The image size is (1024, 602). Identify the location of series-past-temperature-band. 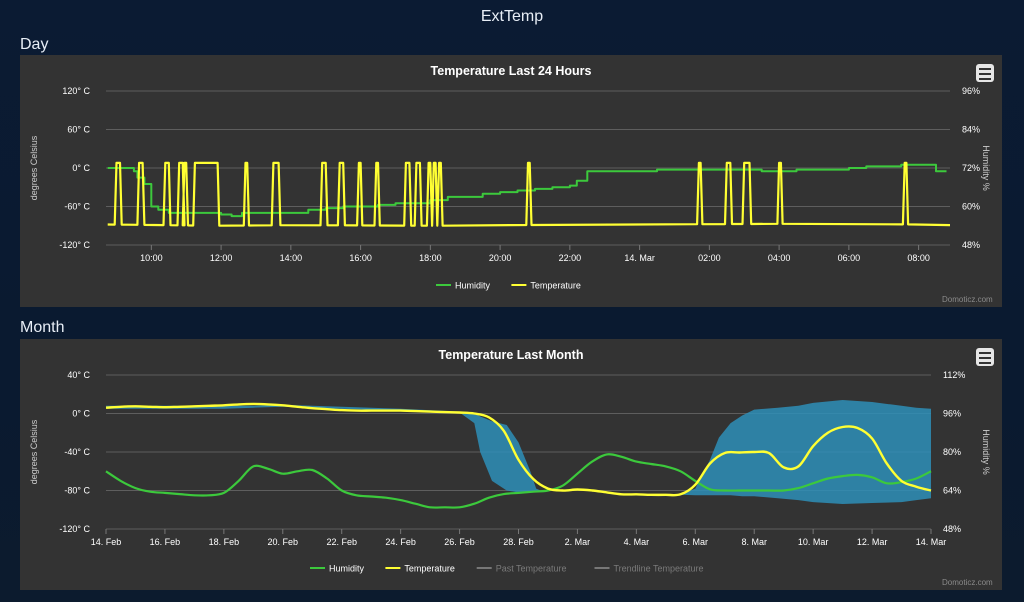
(518, 452).